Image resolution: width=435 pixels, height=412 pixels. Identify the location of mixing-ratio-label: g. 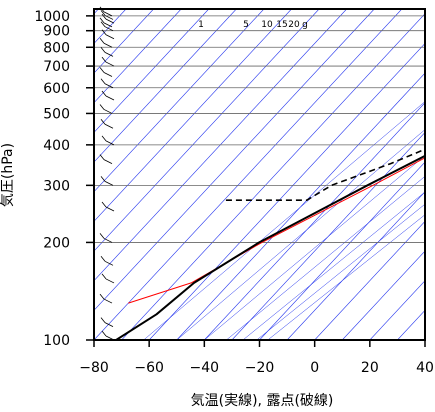
(305, 25).